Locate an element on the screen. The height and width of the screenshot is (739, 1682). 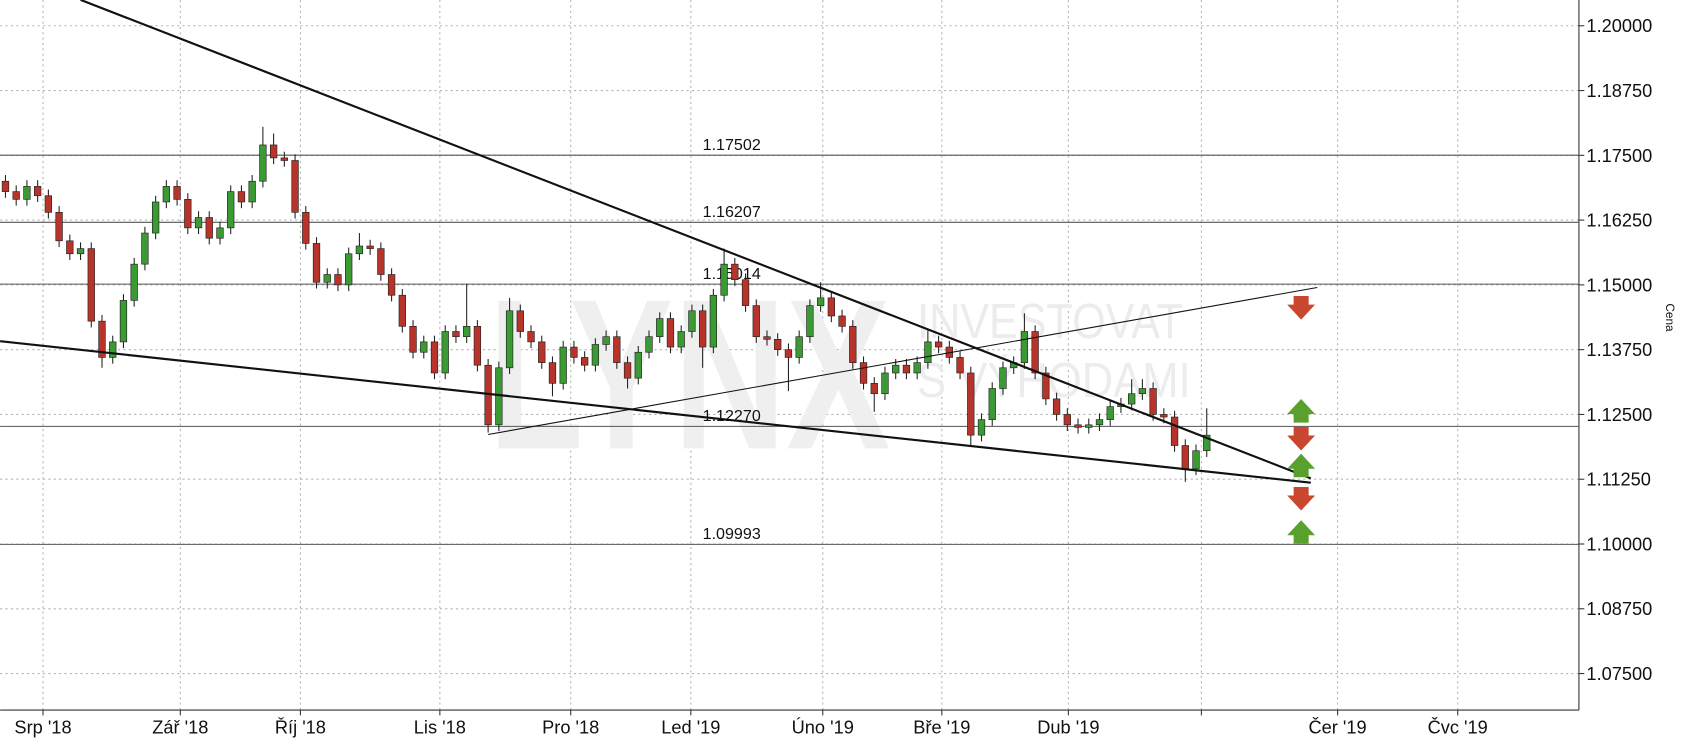
y-tick-label: 1.10000 is located at coordinates (1619, 543).